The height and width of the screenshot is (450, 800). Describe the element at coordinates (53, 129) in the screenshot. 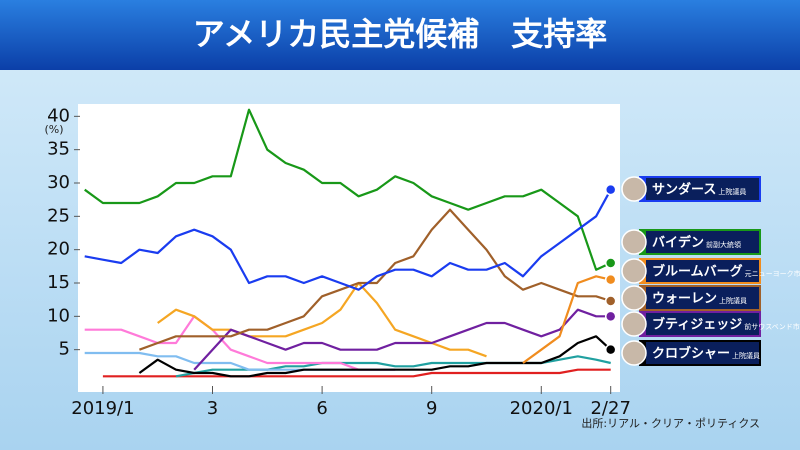

I see `y-unit: (%)` at that location.